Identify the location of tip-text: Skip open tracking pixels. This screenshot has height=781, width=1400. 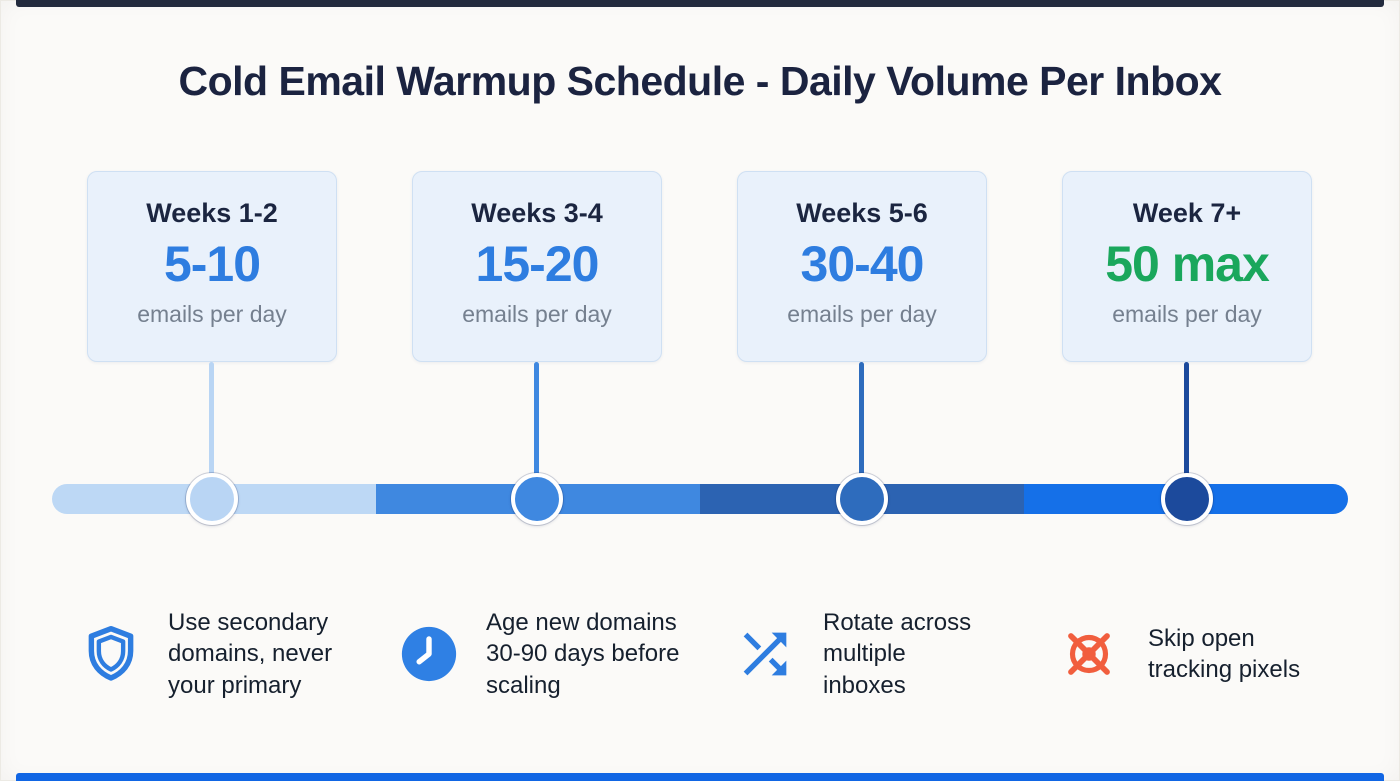
(1224, 653).